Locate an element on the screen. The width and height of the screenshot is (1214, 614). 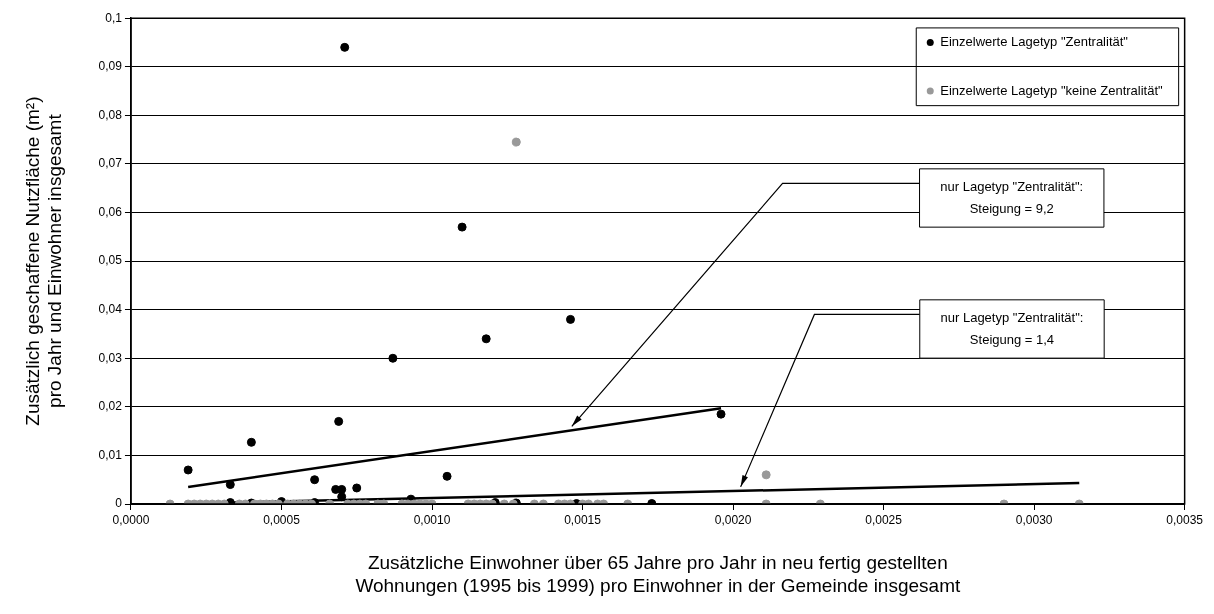
x-axis-title: Zusätzliche Einwohner über 65 Jahre pro Jahr in neu fertig gestellten Wohnungen (1995 bis 1999) pro Einwohner in der Gemeinde insgesamt is located at coordinates (658, 574).